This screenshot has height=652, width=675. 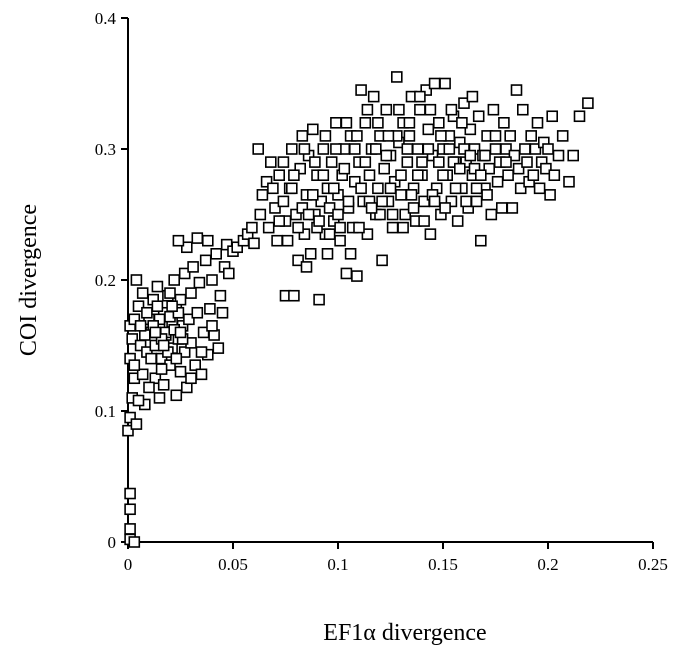 What do you see at coordinates (443, 564) in the screenshot?
I see `x-tick-label: 0.15` at bounding box center [443, 564].